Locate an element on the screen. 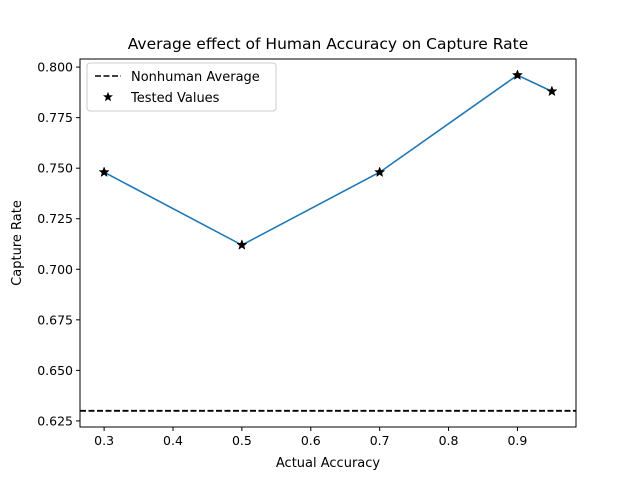  x-tick-label: 0.7 is located at coordinates (380, 440).